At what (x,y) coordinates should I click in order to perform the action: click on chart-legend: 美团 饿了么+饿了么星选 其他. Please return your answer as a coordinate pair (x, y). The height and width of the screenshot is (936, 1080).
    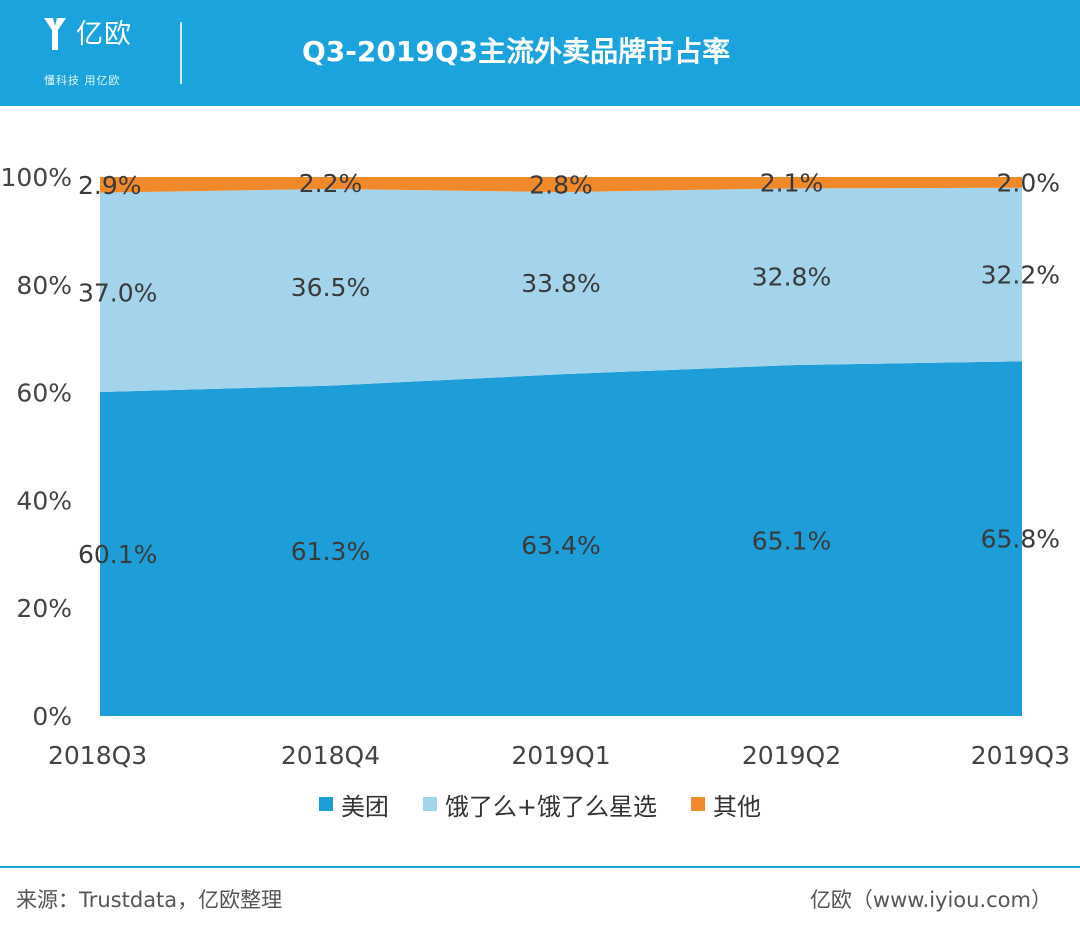
    Looking at the image, I should click on (540, 804).